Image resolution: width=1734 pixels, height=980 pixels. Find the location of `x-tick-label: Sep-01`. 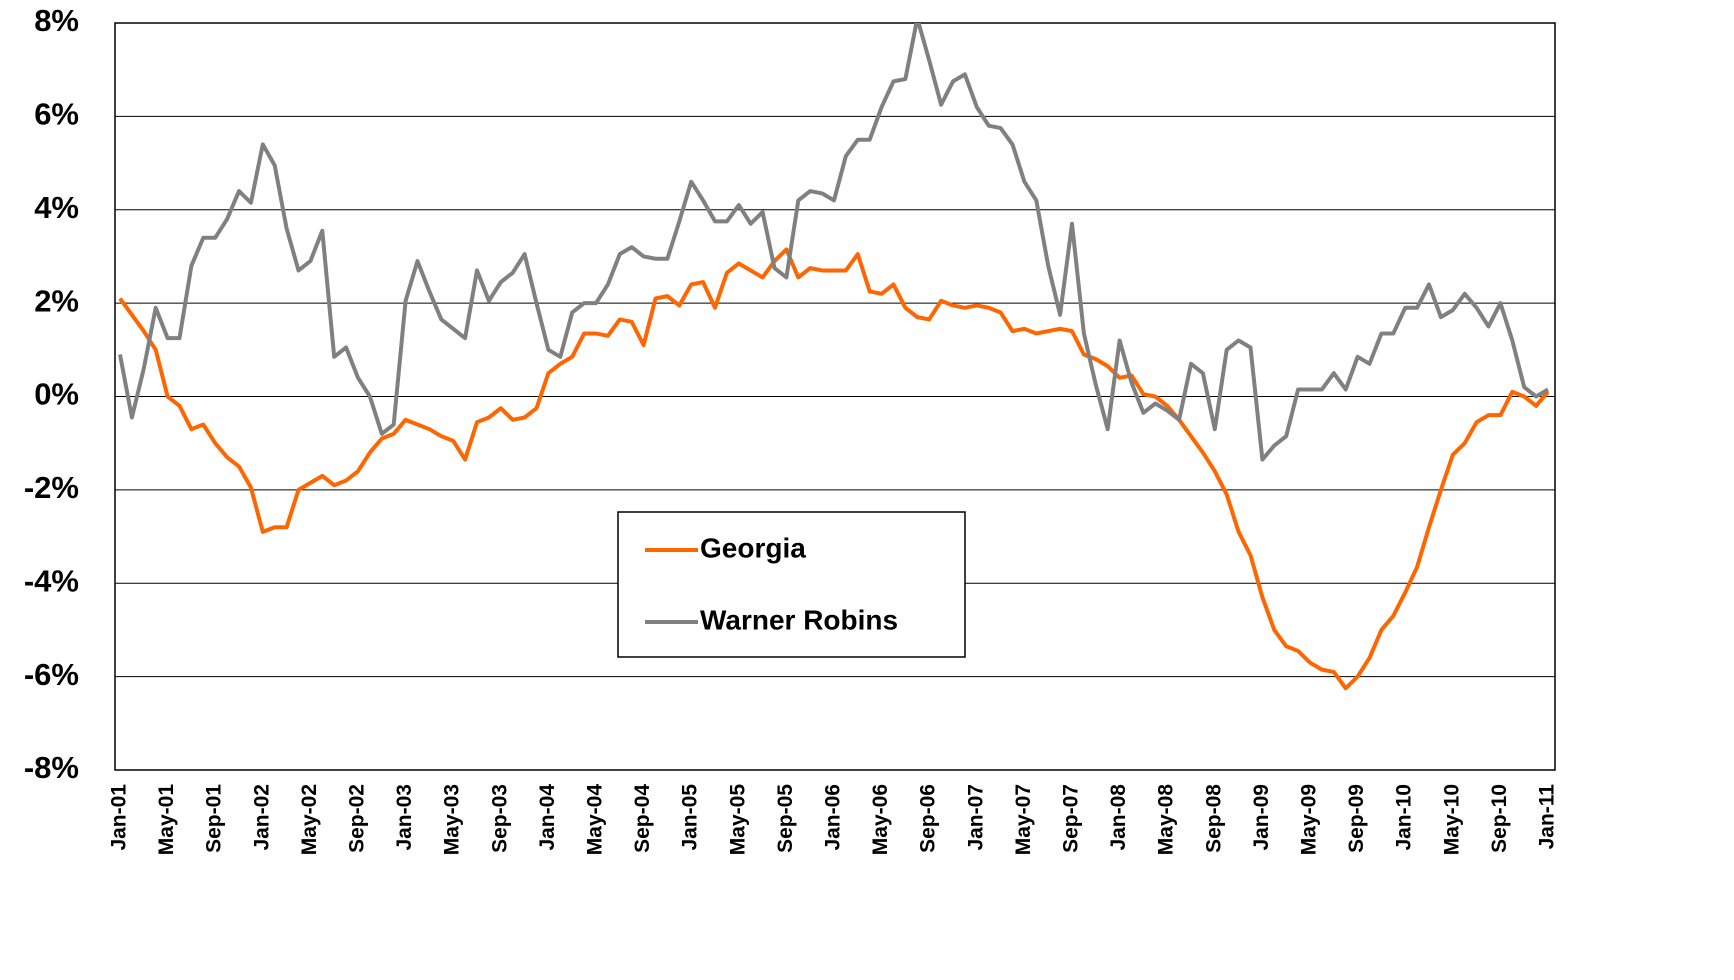

x-tick-label: Sep-01 is located at coordinates (214, 818).